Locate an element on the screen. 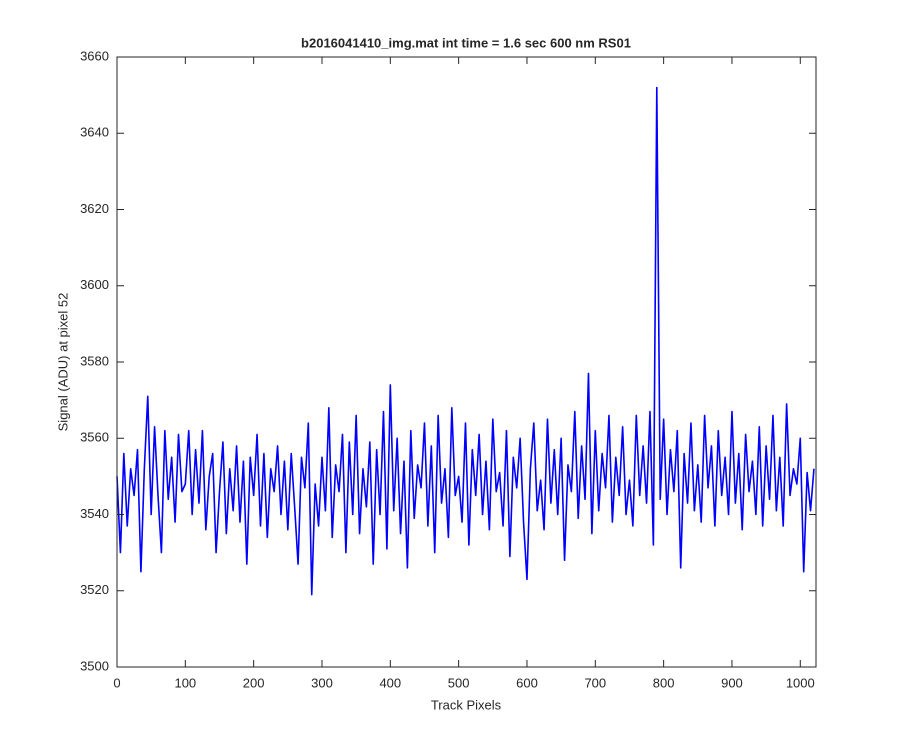  y-axis-label: Signal (ADU) at pixel 52 is located at coordinates (62, 362).